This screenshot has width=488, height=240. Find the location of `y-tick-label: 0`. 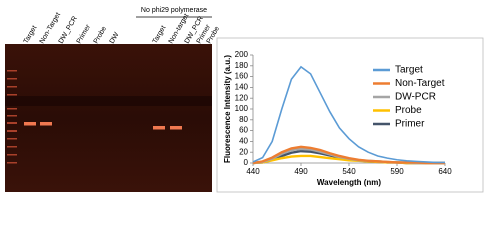

y-tick-label: 0 is located at coordinates (246, 162).